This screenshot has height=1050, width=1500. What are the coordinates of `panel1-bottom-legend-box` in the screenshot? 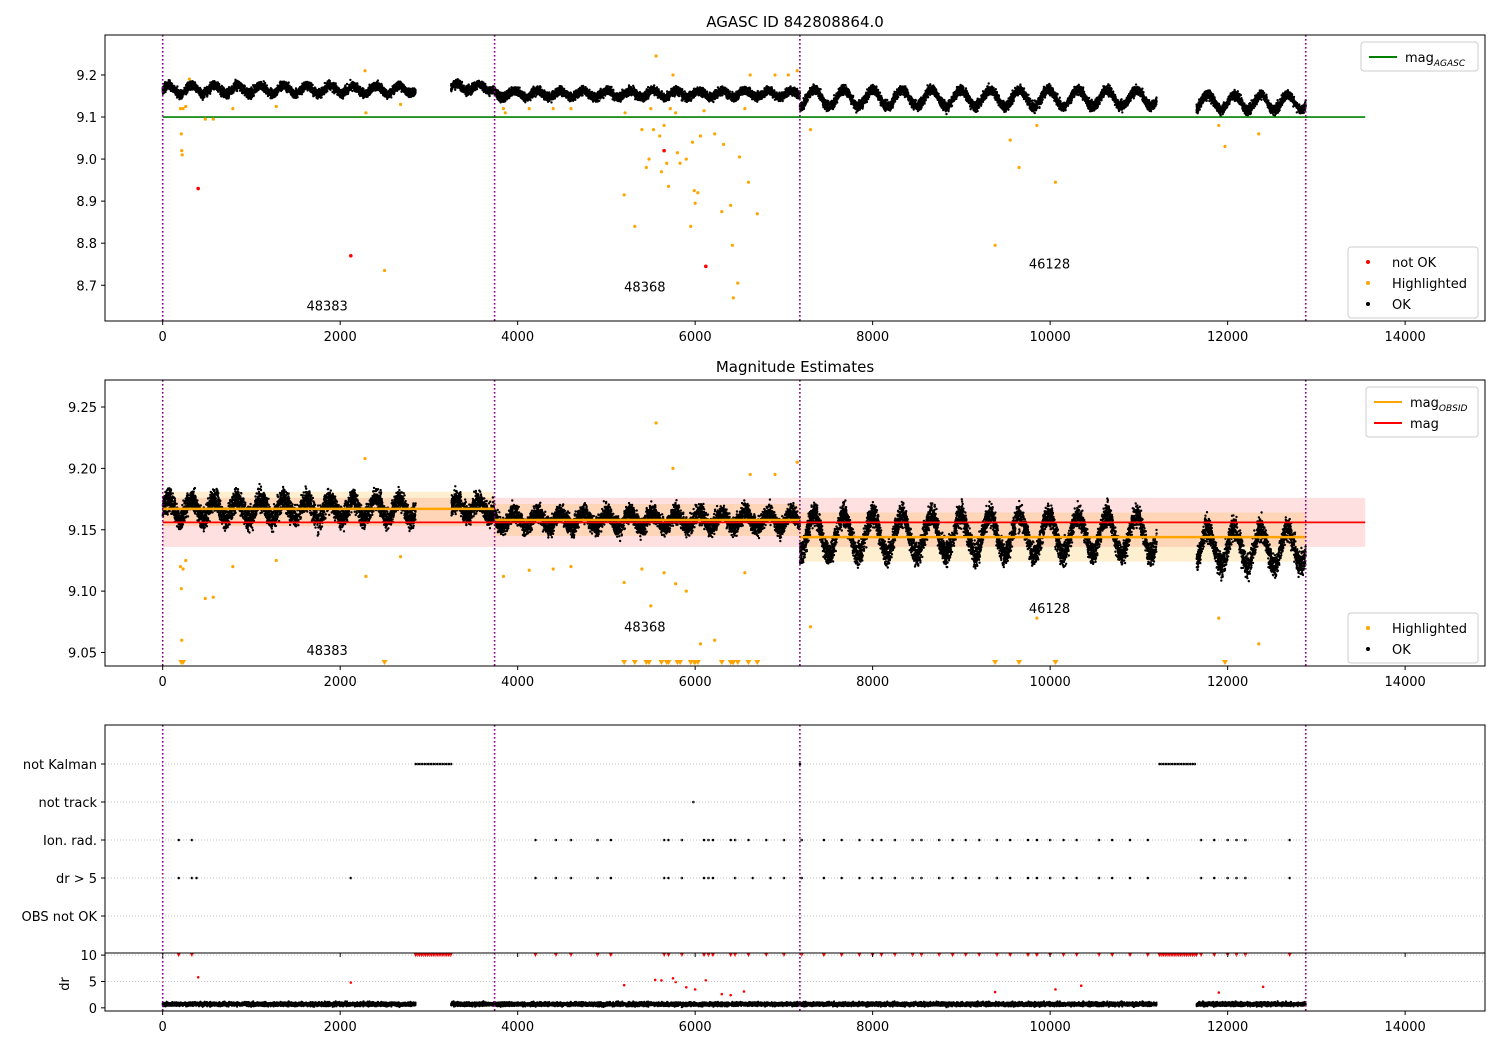 It's located at (1413, 282).